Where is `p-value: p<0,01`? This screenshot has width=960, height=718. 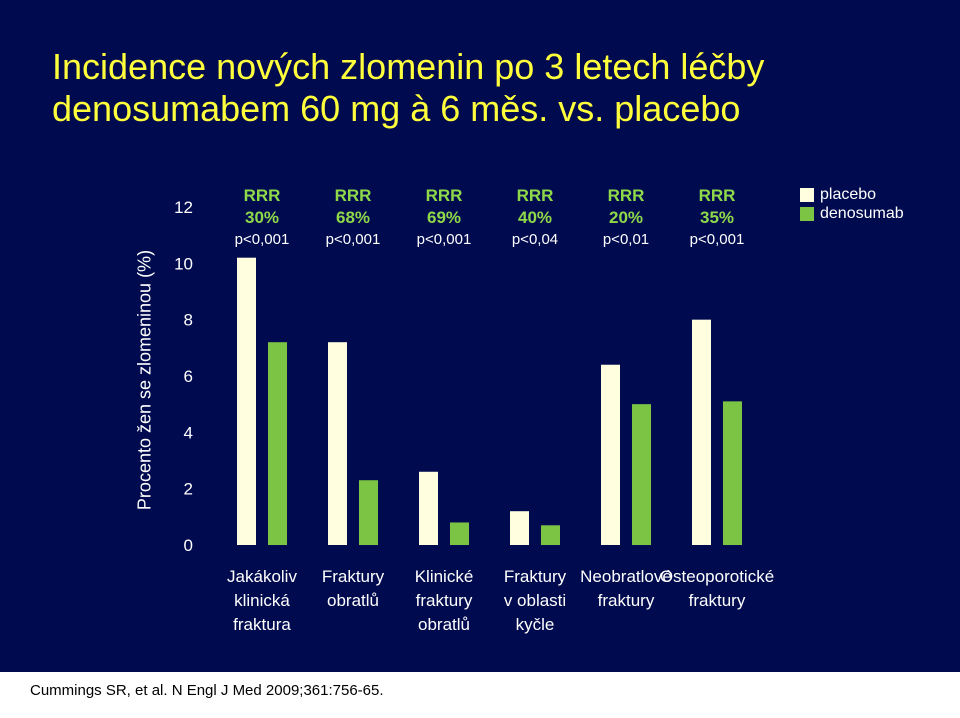
p-value: p<0,01 is located at coordinates (626, 239).